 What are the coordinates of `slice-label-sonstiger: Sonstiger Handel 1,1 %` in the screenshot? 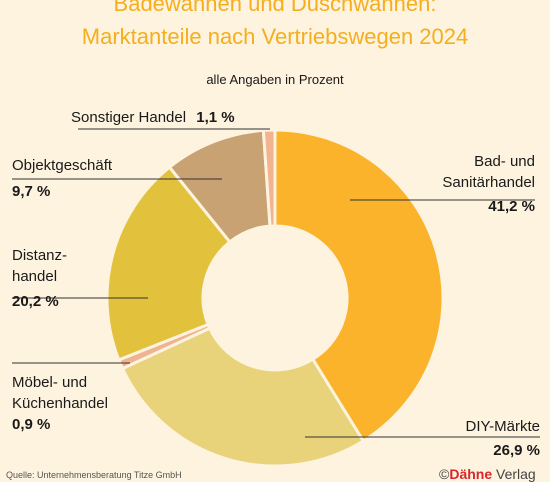 It's located at (153, 117).